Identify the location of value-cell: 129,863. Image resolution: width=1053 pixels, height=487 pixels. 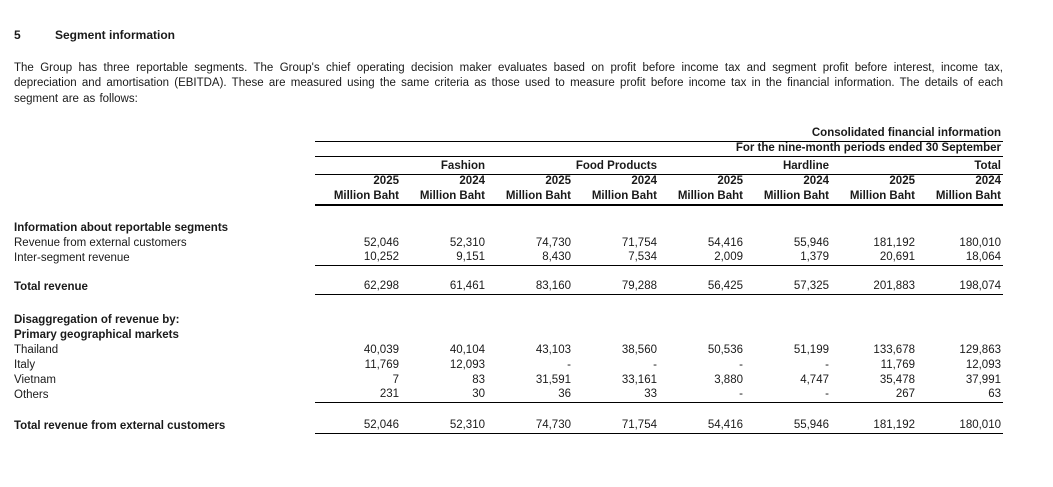
(980, 349).